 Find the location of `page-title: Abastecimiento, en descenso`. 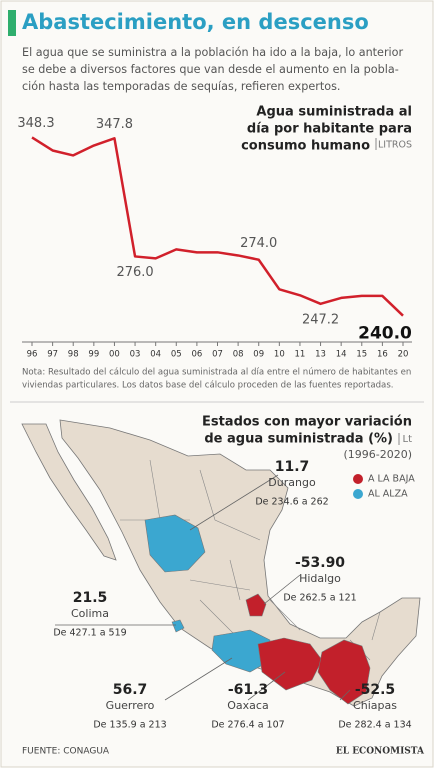

page-title: Abastecimiento, en descenso is located at coordinates (195, 22).